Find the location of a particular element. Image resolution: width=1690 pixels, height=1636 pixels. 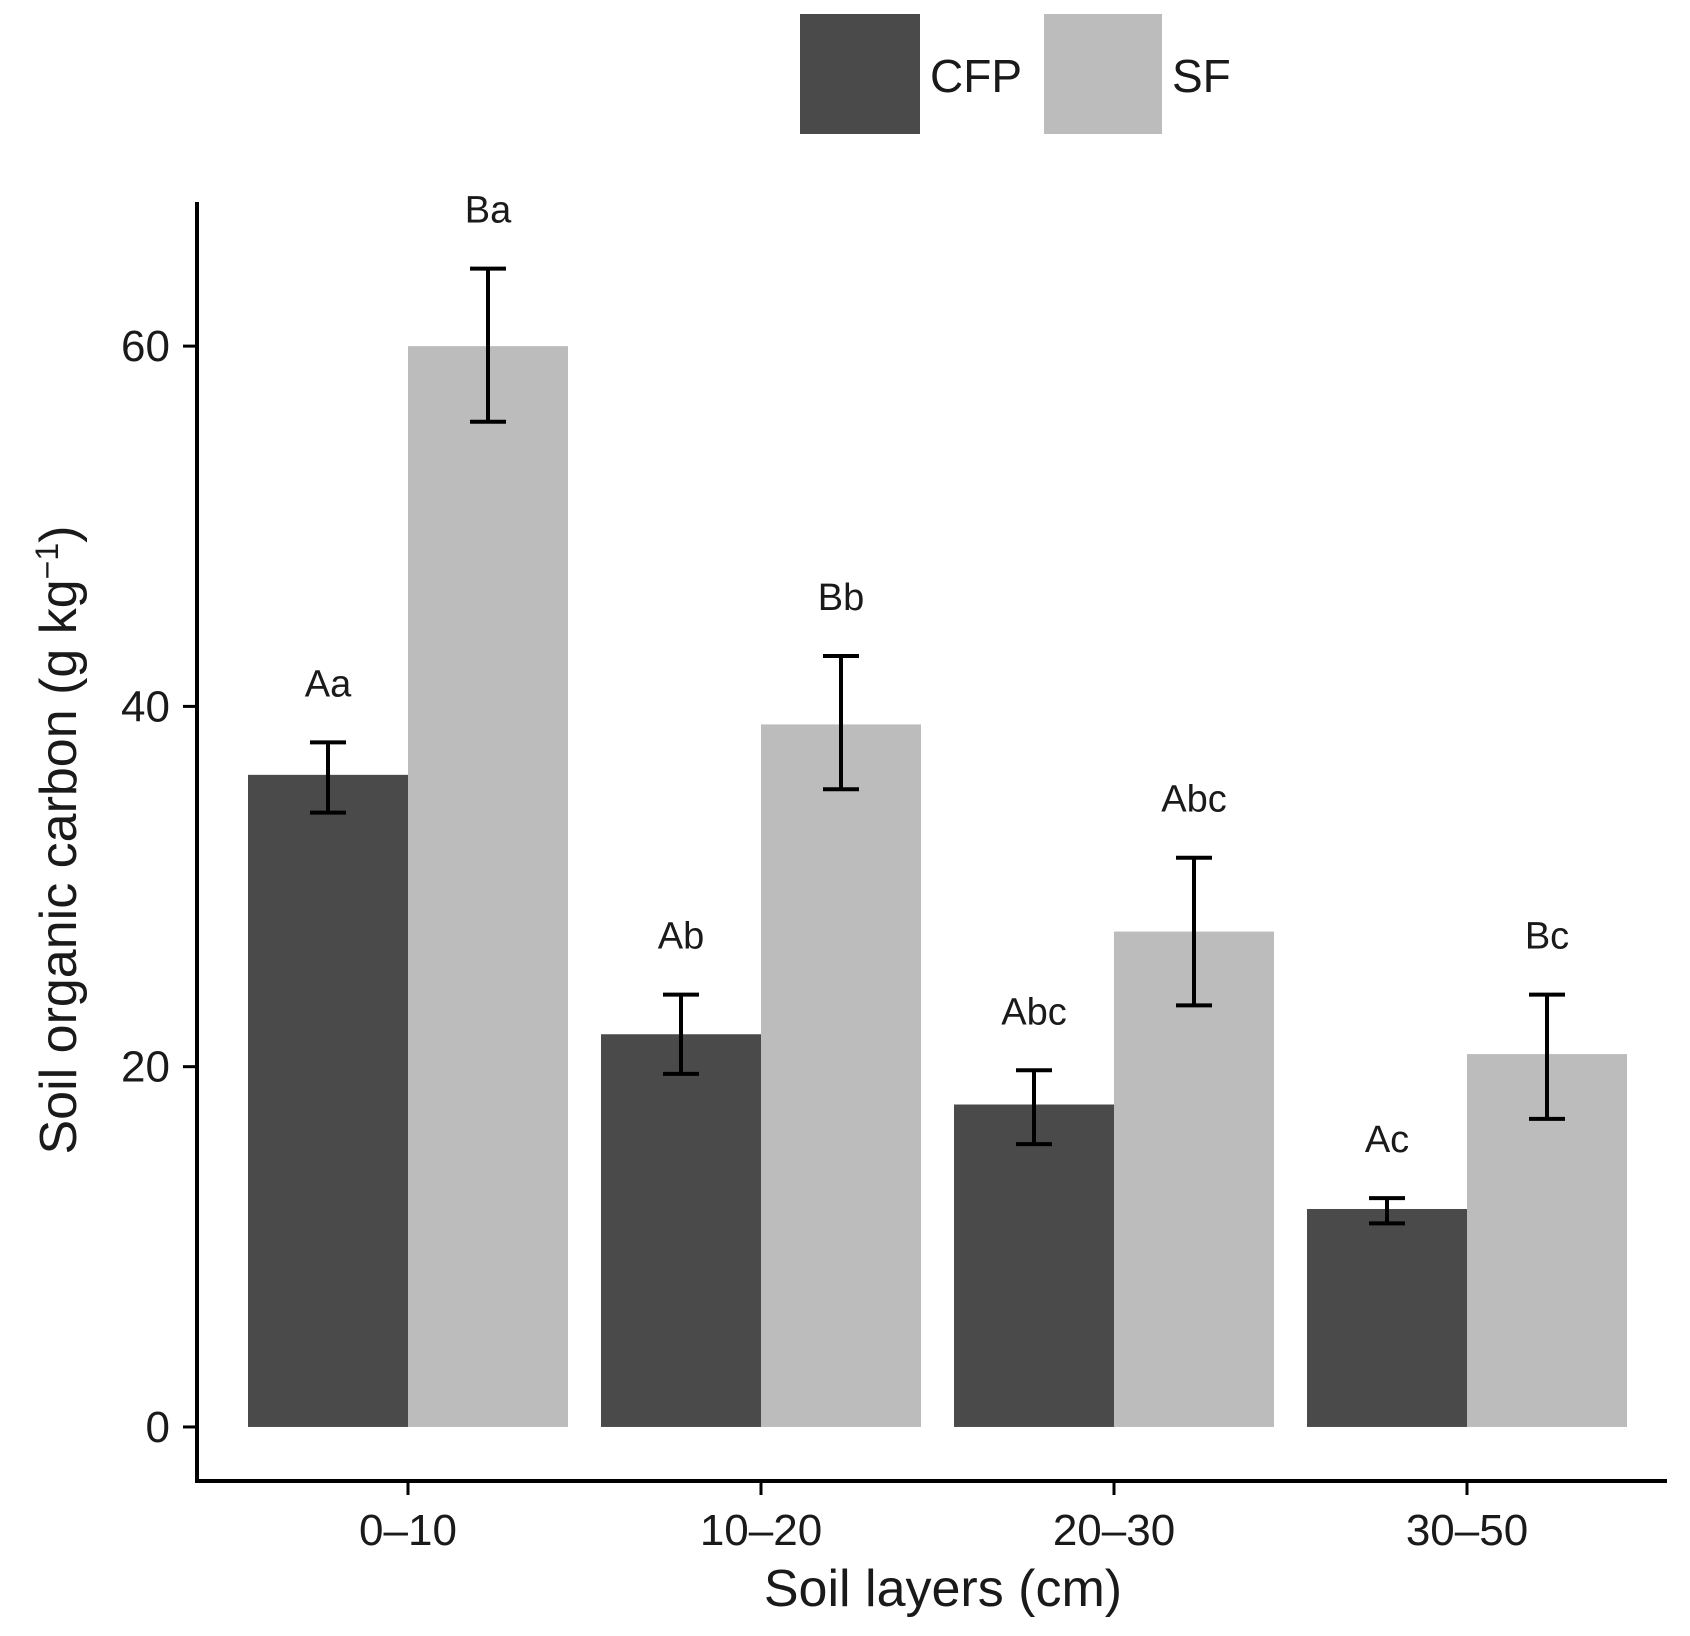

significance-label-cfp-0: Aa is located at coordinates (328, 684).